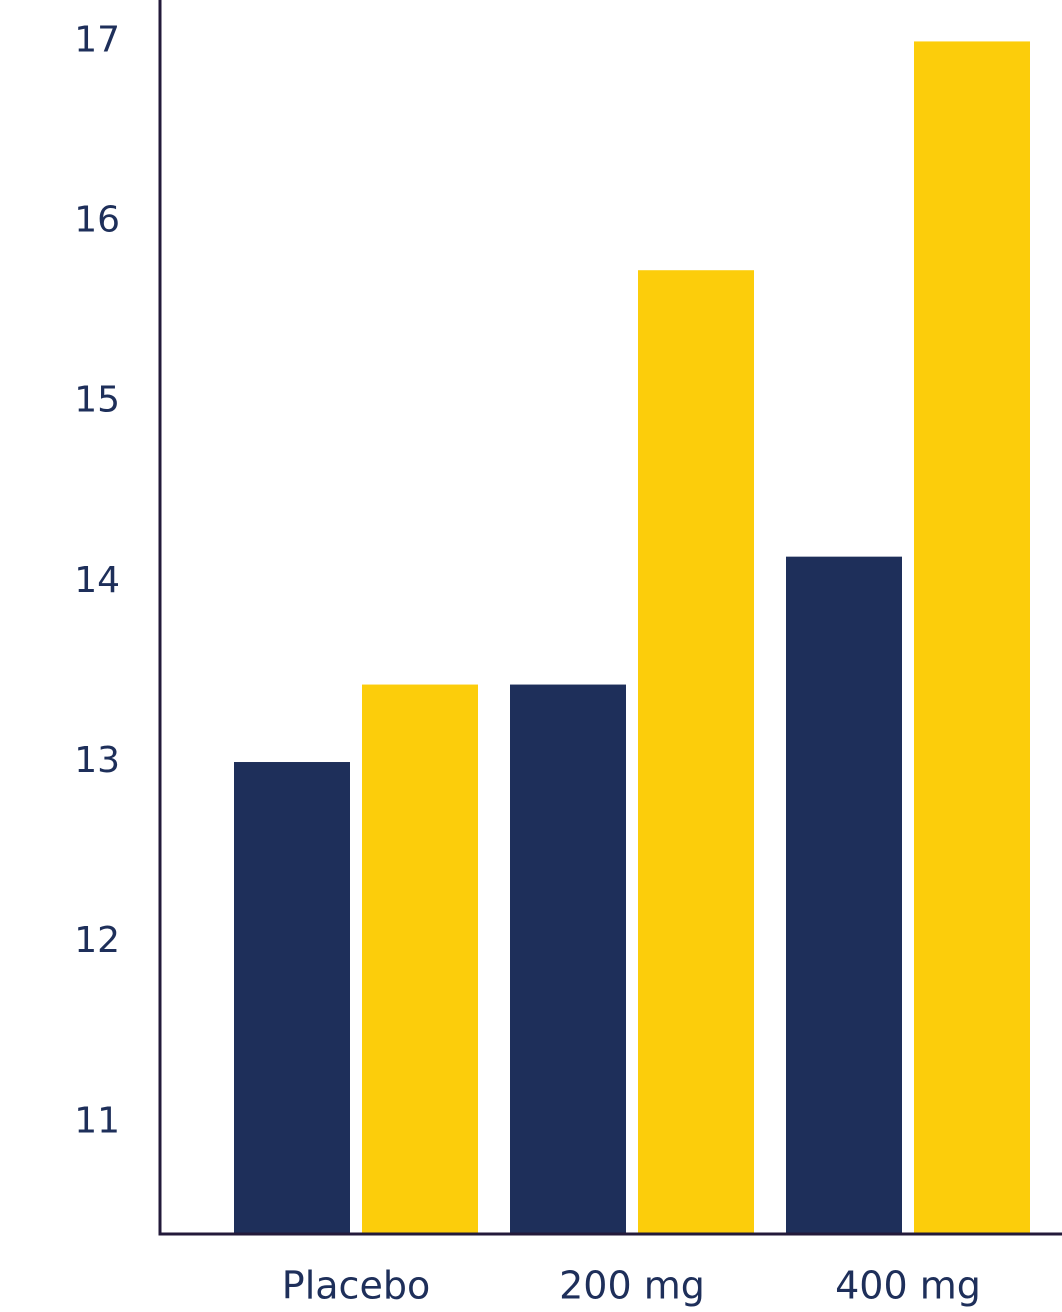 This screenshot has width=1062, height=1312. What do you see at coordinates (97, 760) in the screenshot?
I see `y-tick-label: 13` at bounding box center [97, 760].